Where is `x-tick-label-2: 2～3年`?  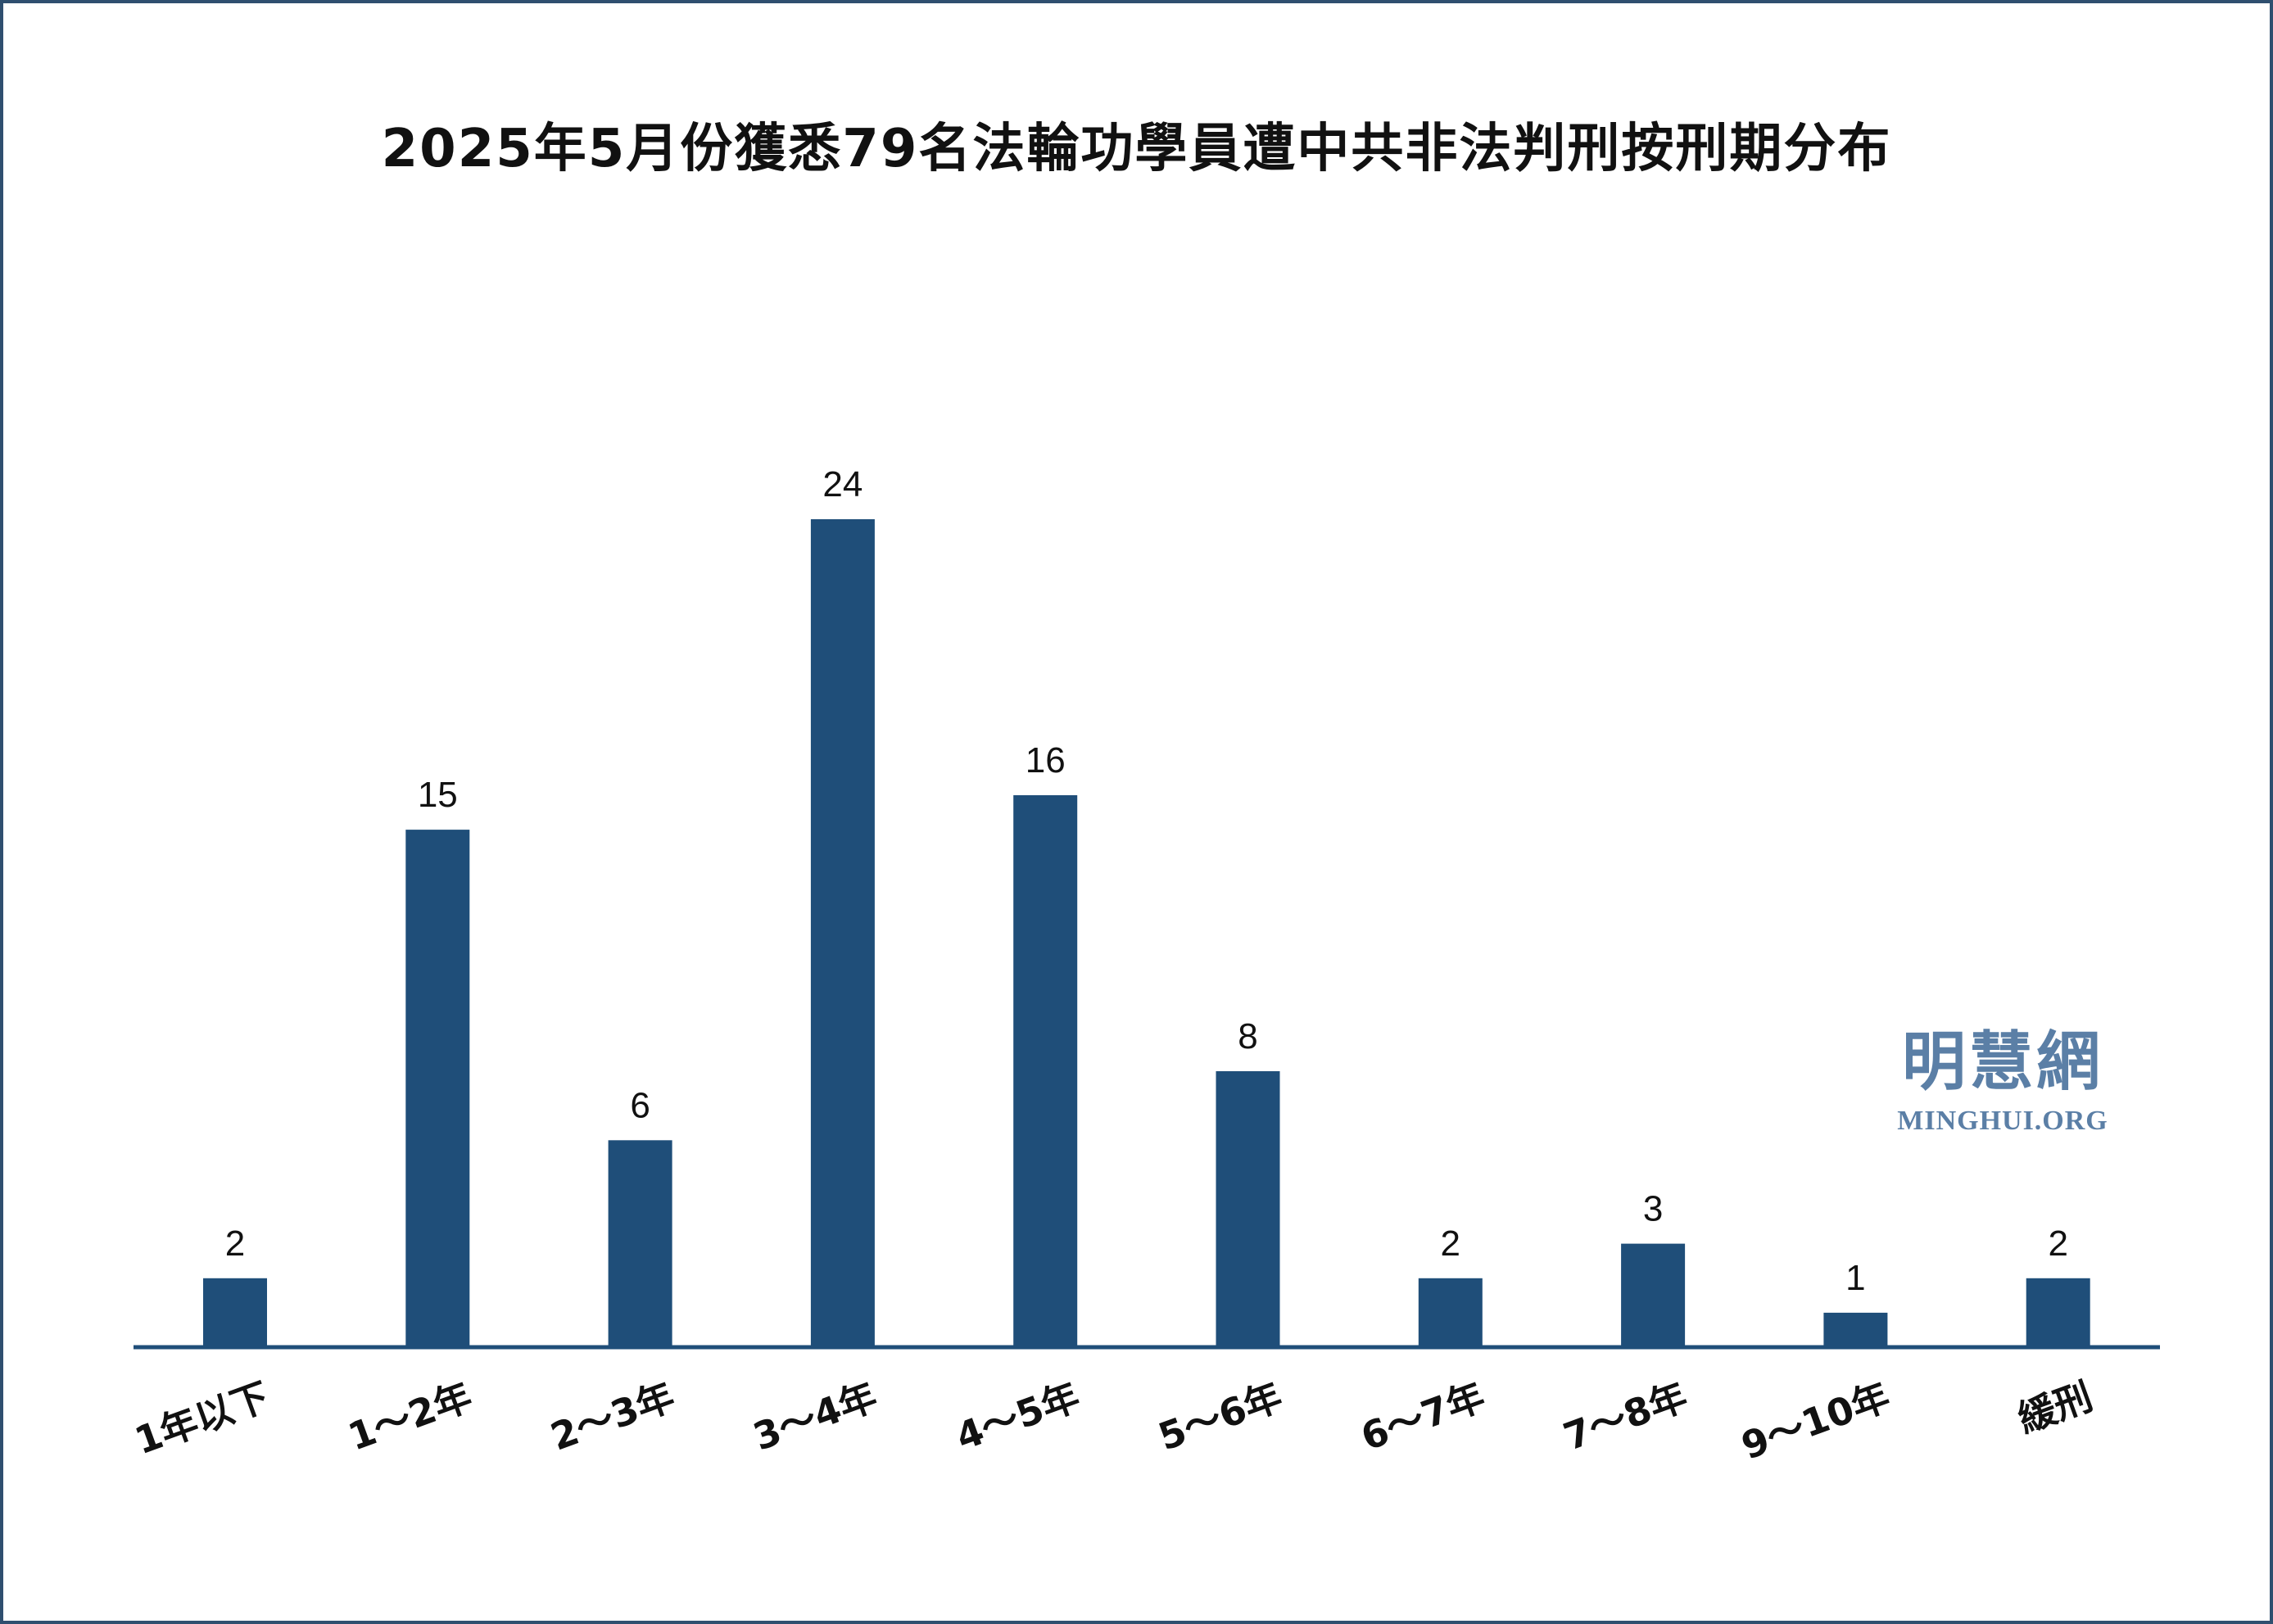 x-tick-label-2: 2～3年 is located at coordinates (612, 1416).